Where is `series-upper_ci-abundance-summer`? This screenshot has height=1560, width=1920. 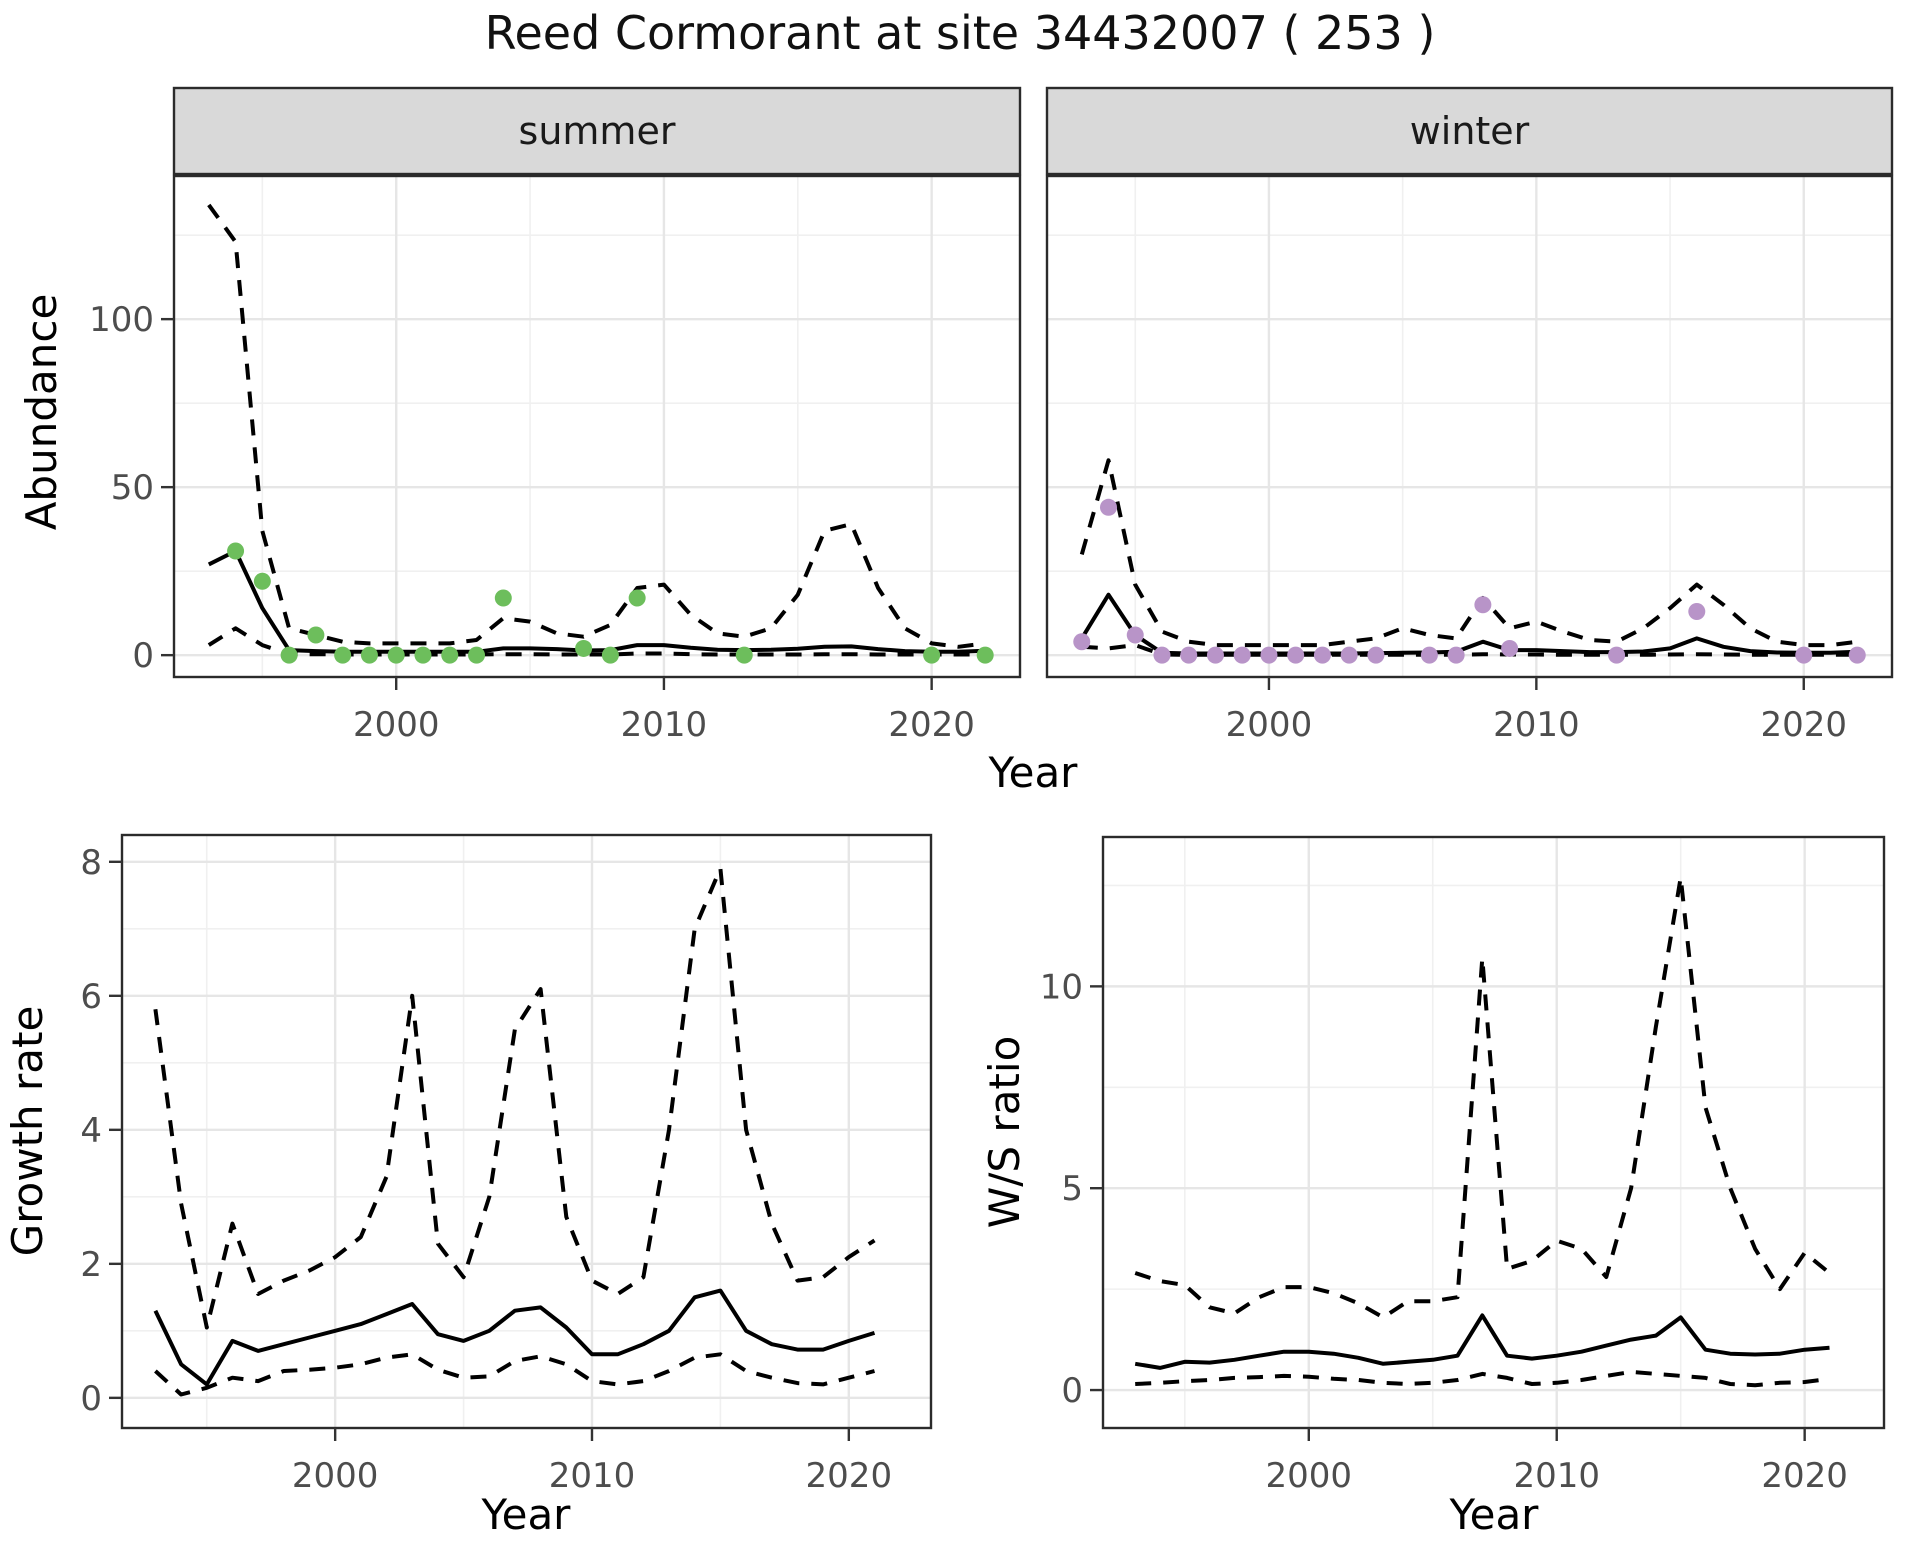 series-upper_ci-abundance-summer is located at coordinates (596, 426).